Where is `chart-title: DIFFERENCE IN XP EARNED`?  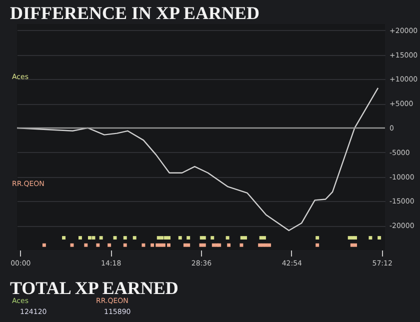
chart-title: DIFFERENCE IN XP EARNED is located at coordinates (135, 13).